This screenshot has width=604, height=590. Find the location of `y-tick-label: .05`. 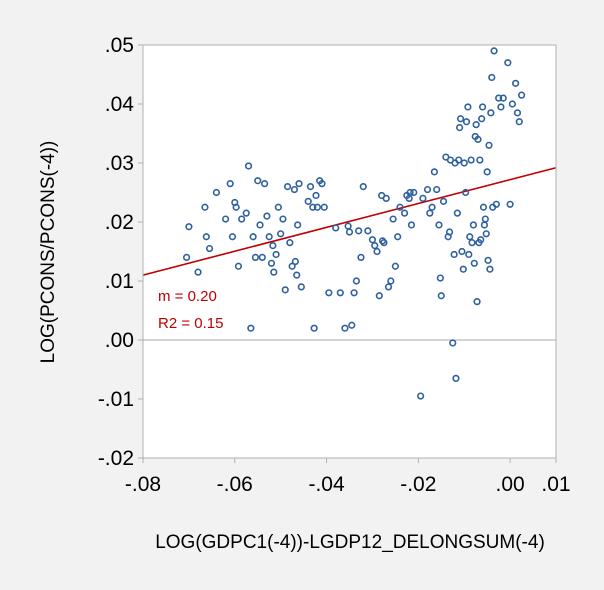

y-tick-label: .05 is located at coordinates (119, 45).